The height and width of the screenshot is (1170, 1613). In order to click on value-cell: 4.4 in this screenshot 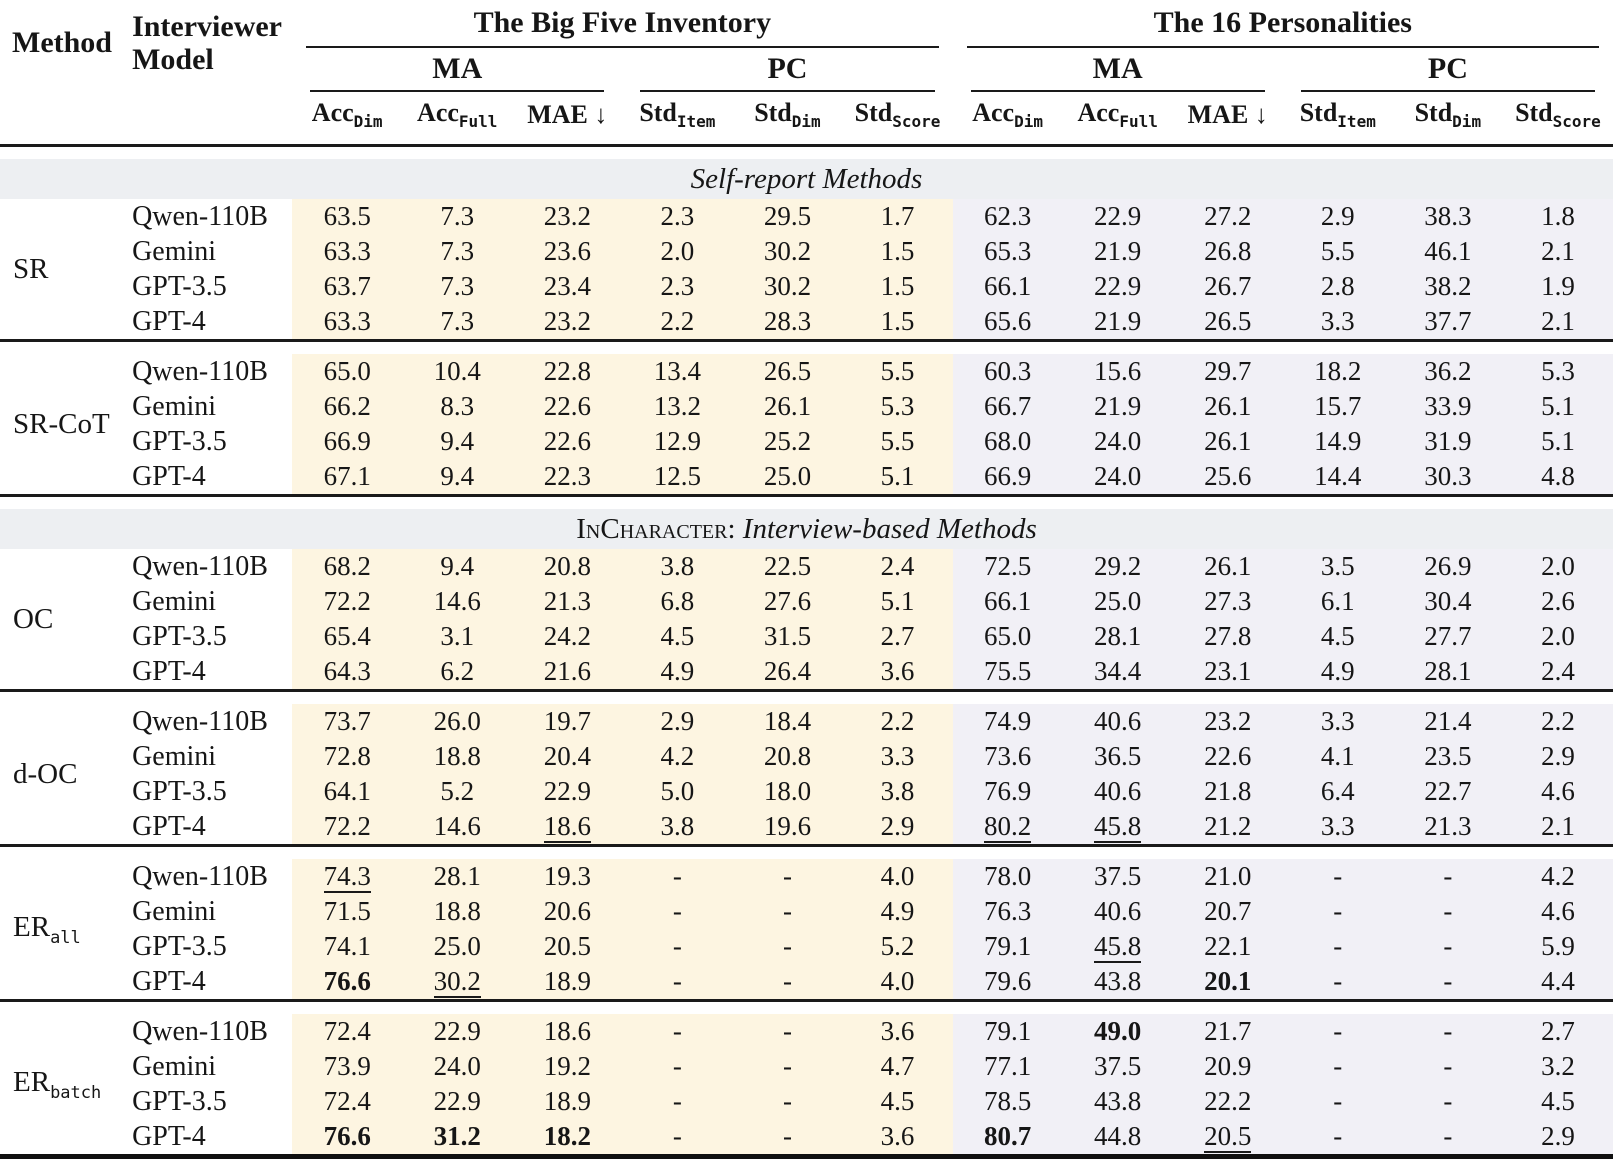, I will do `click(1557, 981)`.